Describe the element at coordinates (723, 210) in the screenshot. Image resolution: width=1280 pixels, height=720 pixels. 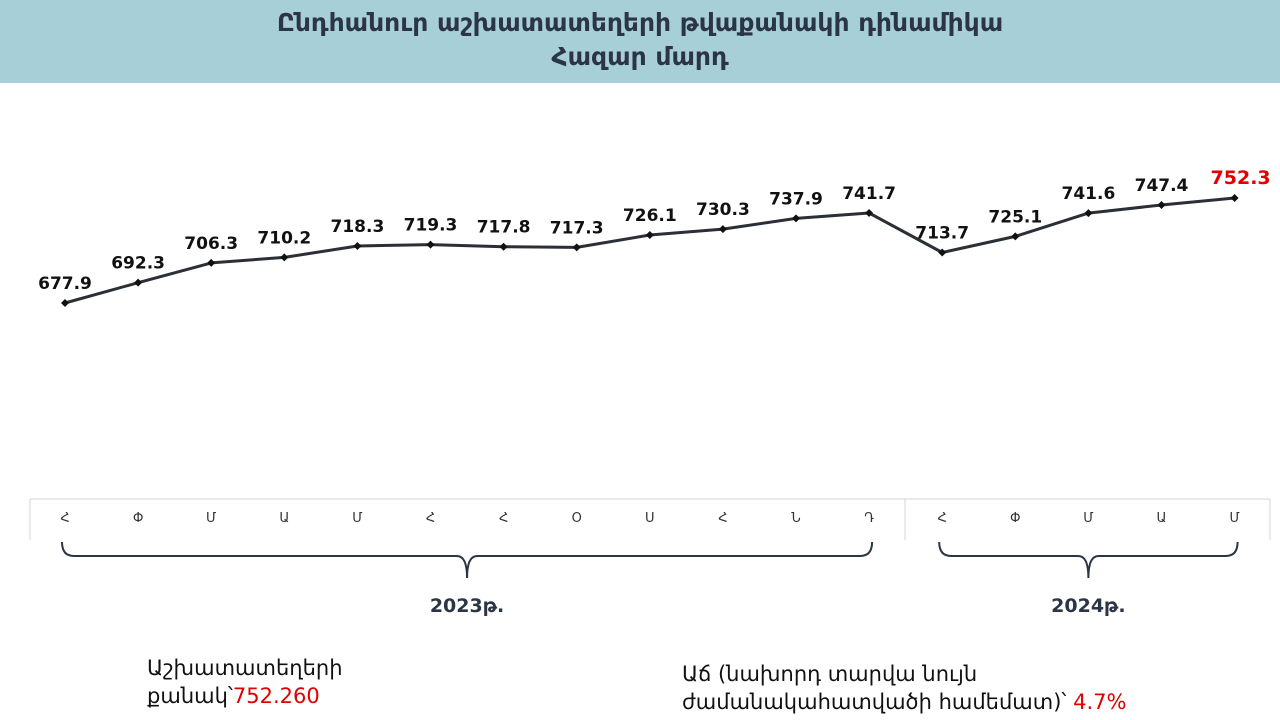
I see `data-label: 730.3` at that location.